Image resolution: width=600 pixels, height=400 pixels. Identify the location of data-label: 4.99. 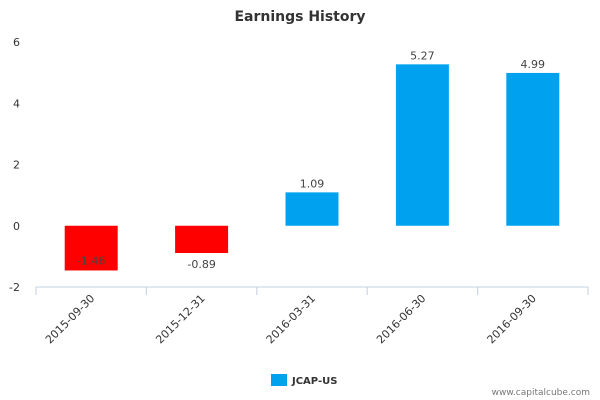
(533, 64).